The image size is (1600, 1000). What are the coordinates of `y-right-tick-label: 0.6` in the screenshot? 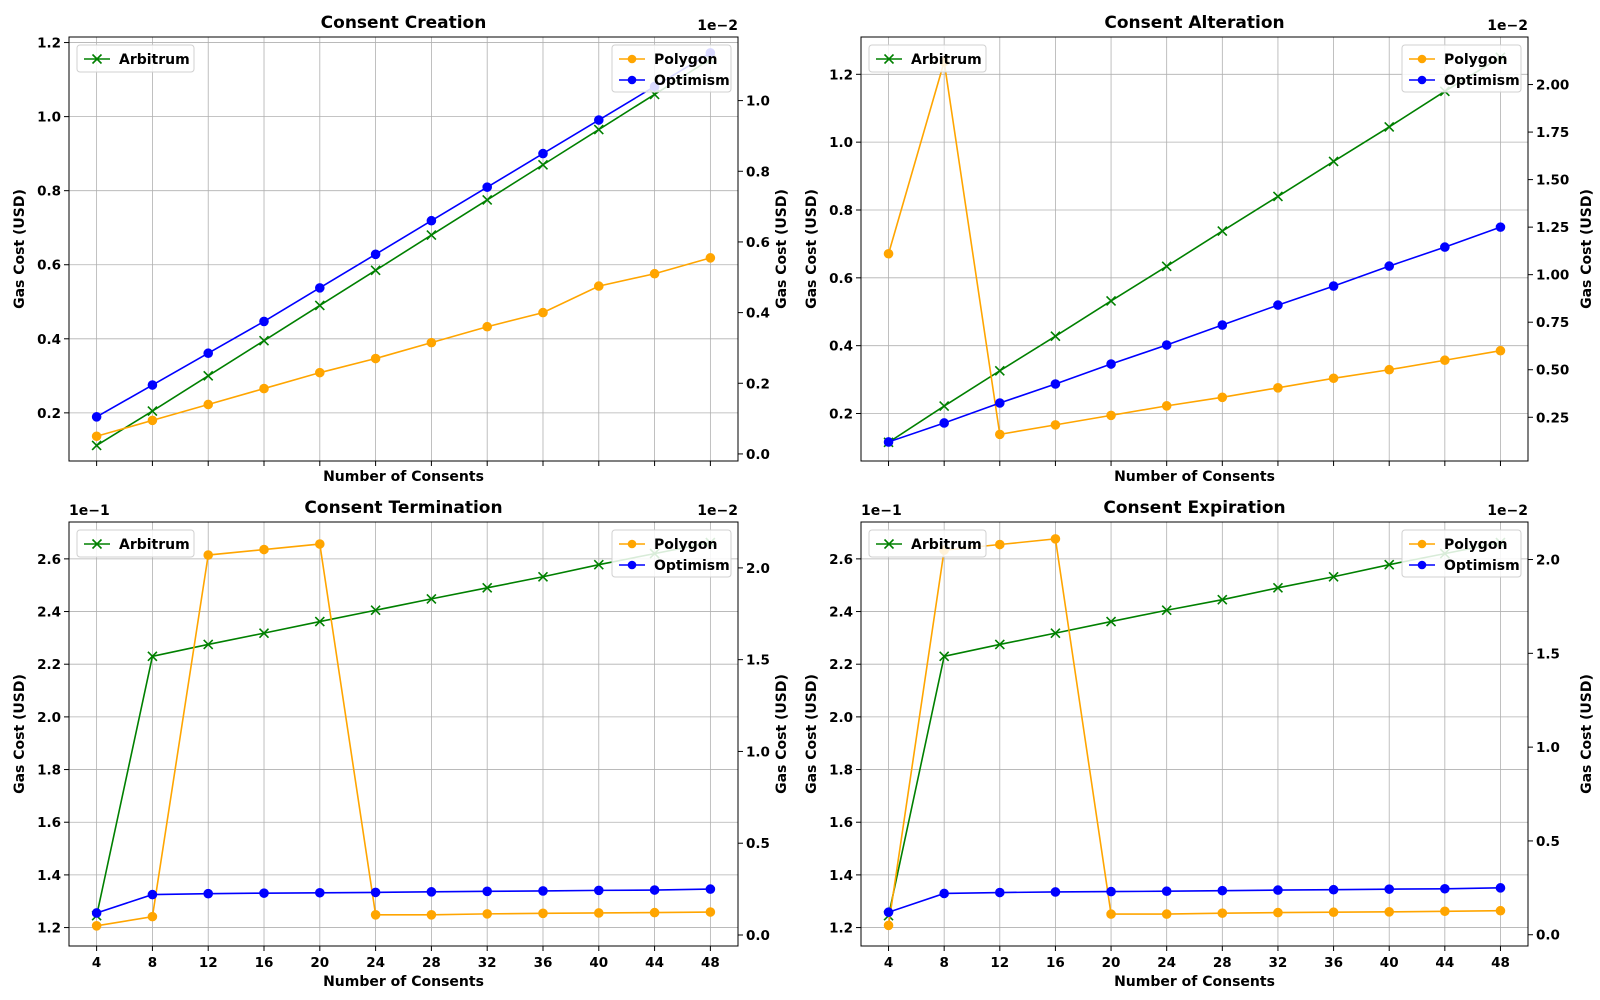 It's located at (758, 243).